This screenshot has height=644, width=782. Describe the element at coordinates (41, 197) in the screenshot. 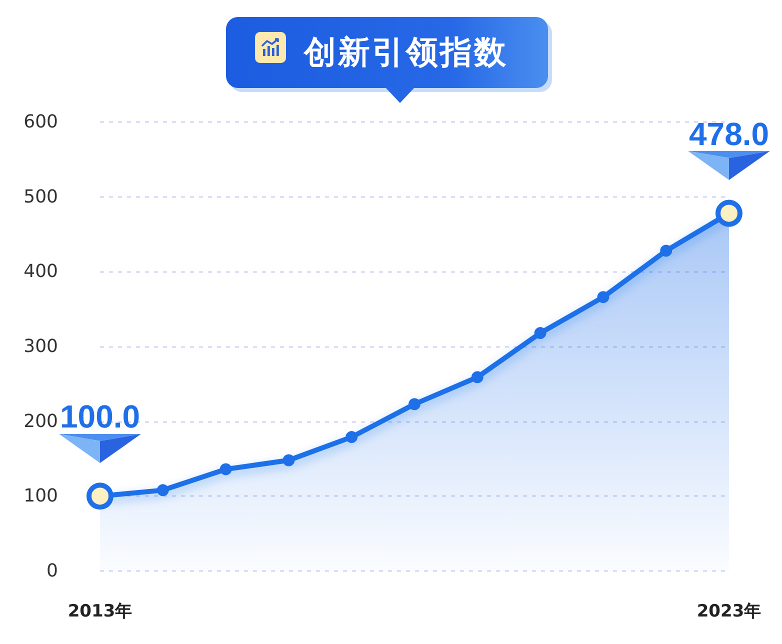

I see `y-tick-label: 500` at that location.